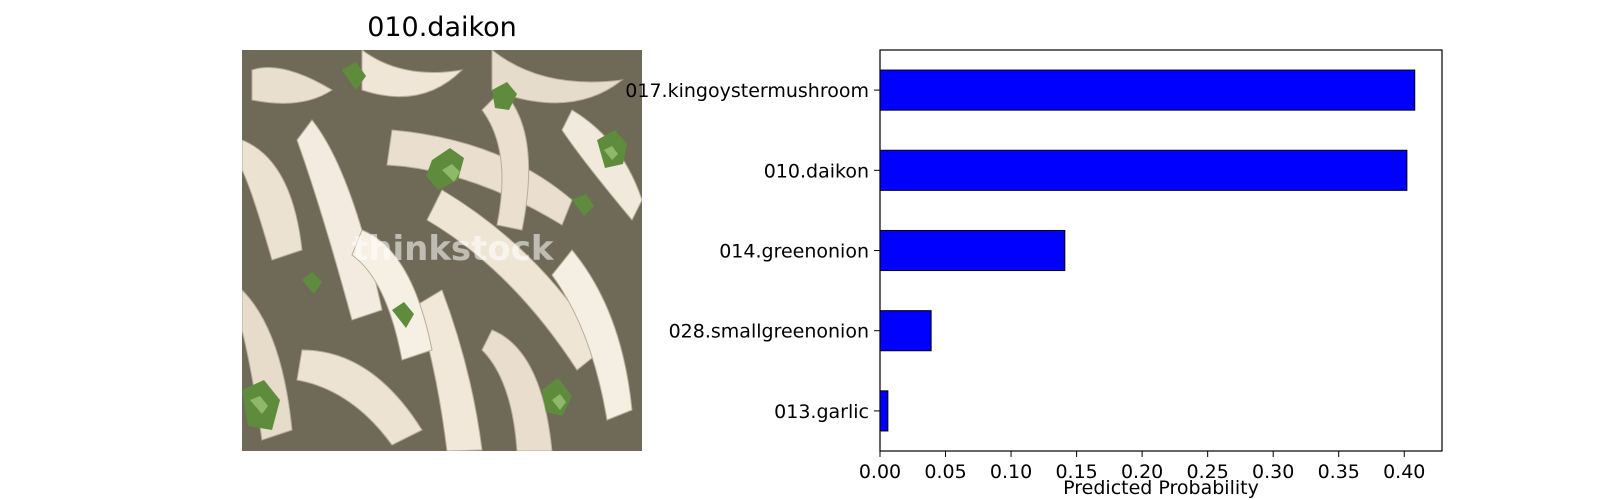  What do you see at coordinates (1273, 472) in the screenshot?
I see `x-tick-label: 0.30` at bounding box center [1273, 472].